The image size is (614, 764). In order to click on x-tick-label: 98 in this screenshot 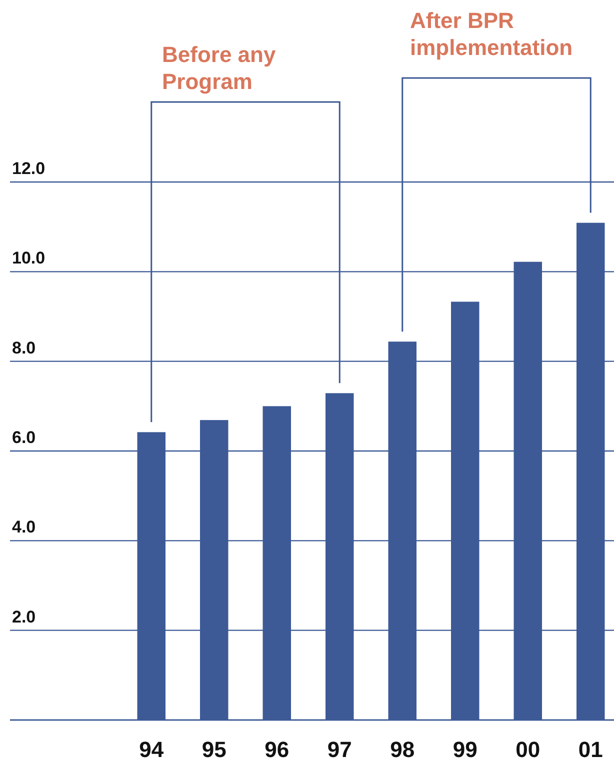, I will do `click(402, 749)`.